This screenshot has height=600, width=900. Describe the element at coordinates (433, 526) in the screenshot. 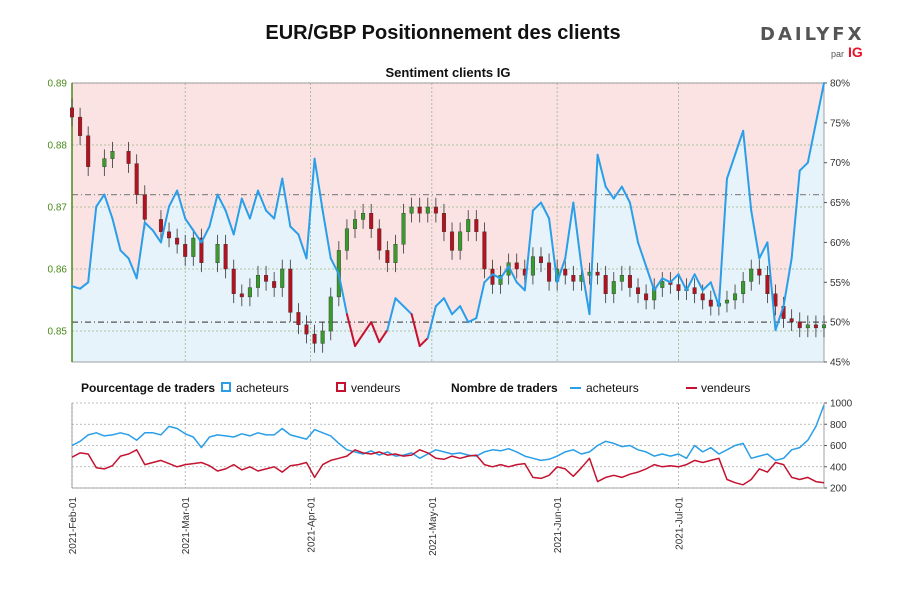

I see `x-tick-label: 2021-May-01` at that location.